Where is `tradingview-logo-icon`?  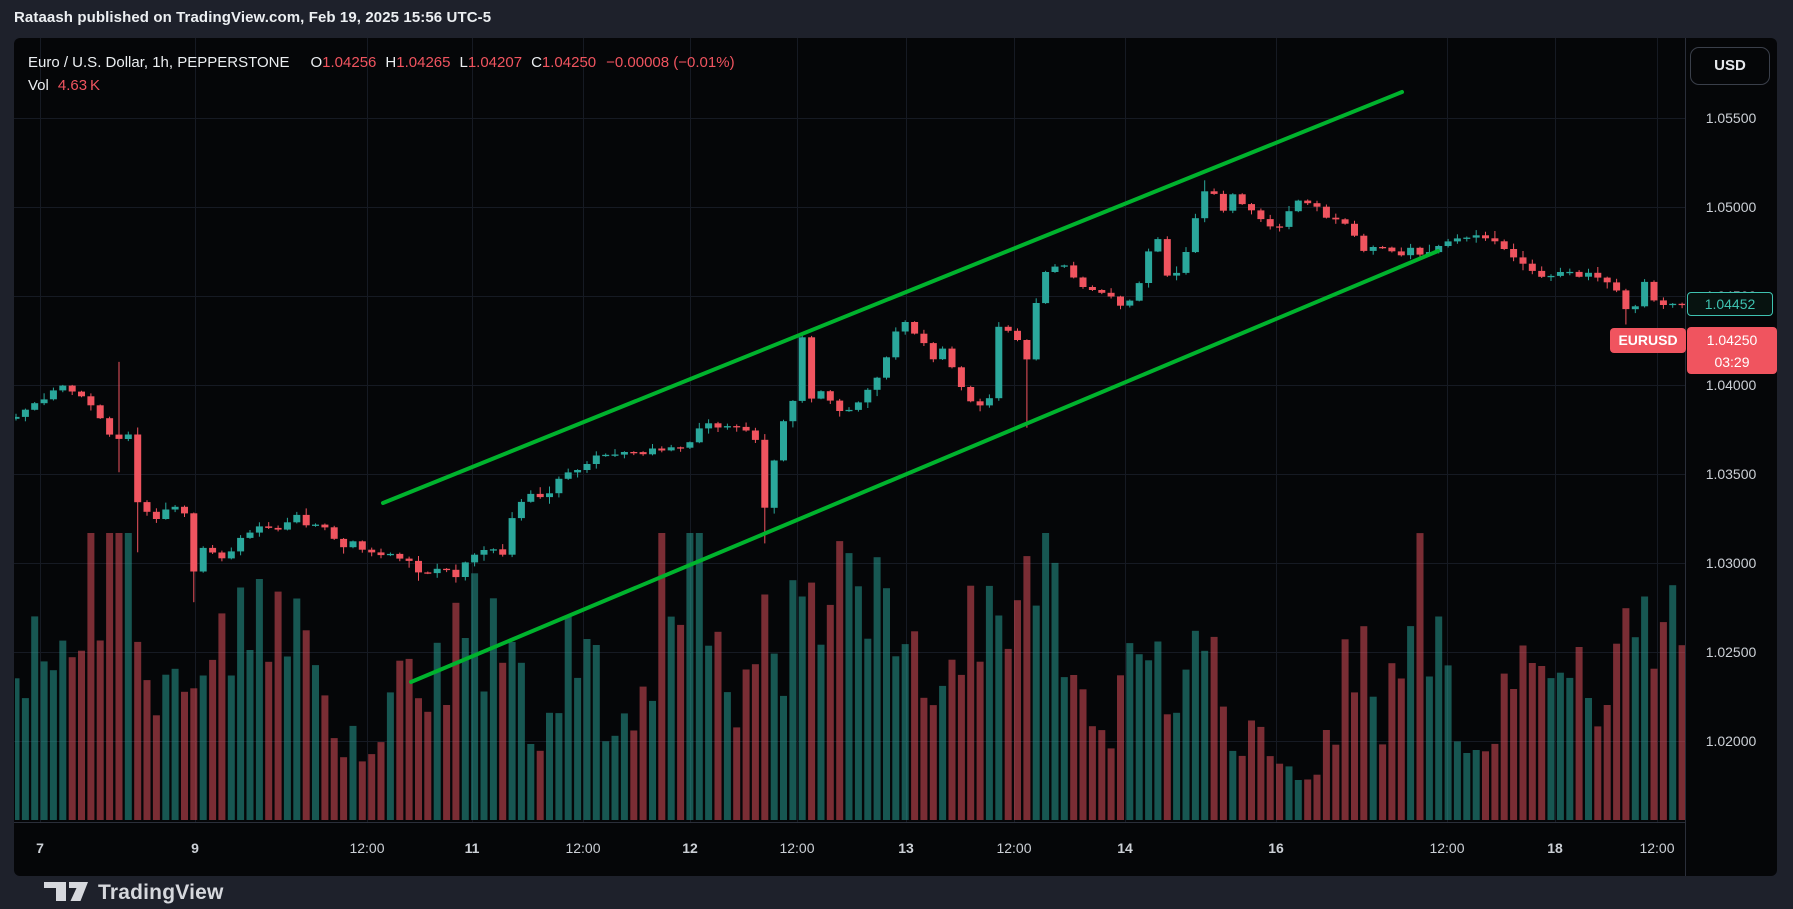
tradingview-logo-icon is located at coordinates (66, 892).